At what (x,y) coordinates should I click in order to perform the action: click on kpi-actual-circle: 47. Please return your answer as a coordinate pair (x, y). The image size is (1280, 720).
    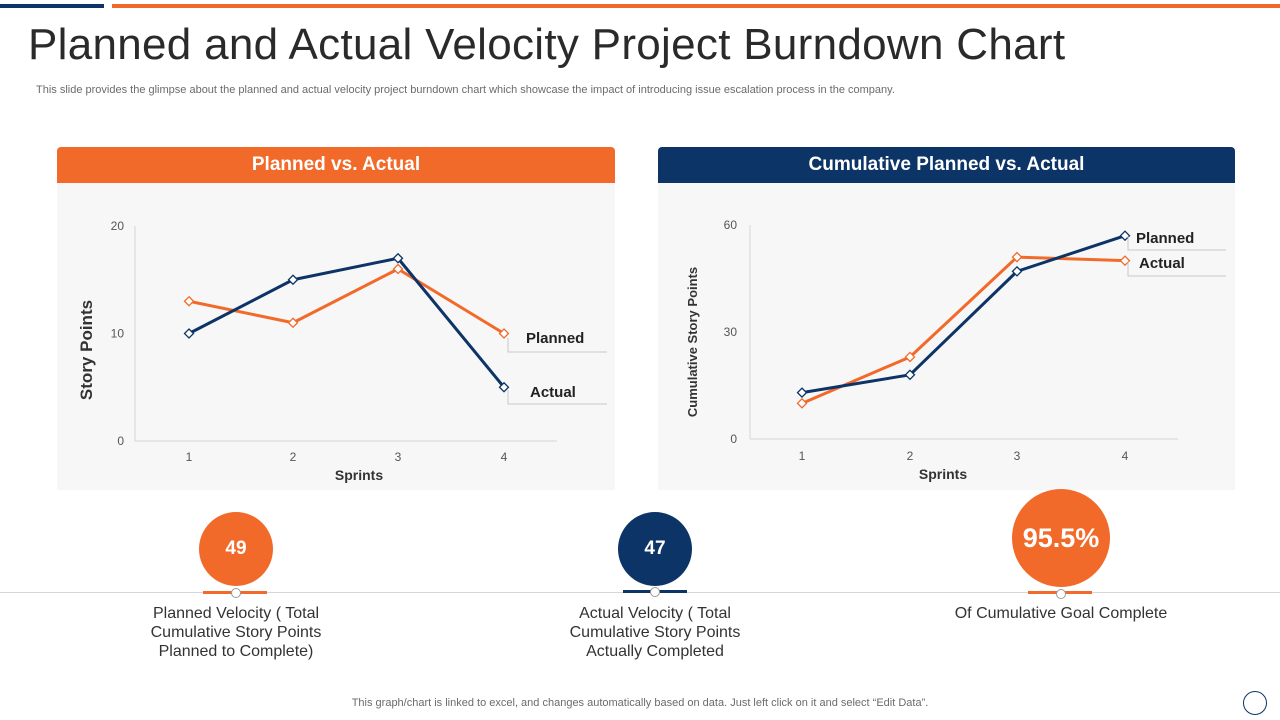
    Looking at the image, I should click on (655, 549).